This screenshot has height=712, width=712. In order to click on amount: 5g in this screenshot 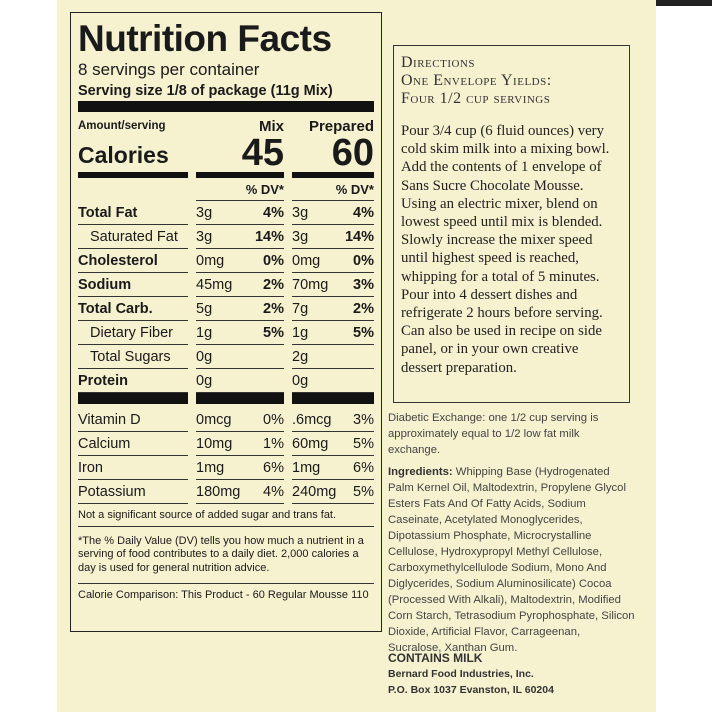, I will do `click(204, 308)`.